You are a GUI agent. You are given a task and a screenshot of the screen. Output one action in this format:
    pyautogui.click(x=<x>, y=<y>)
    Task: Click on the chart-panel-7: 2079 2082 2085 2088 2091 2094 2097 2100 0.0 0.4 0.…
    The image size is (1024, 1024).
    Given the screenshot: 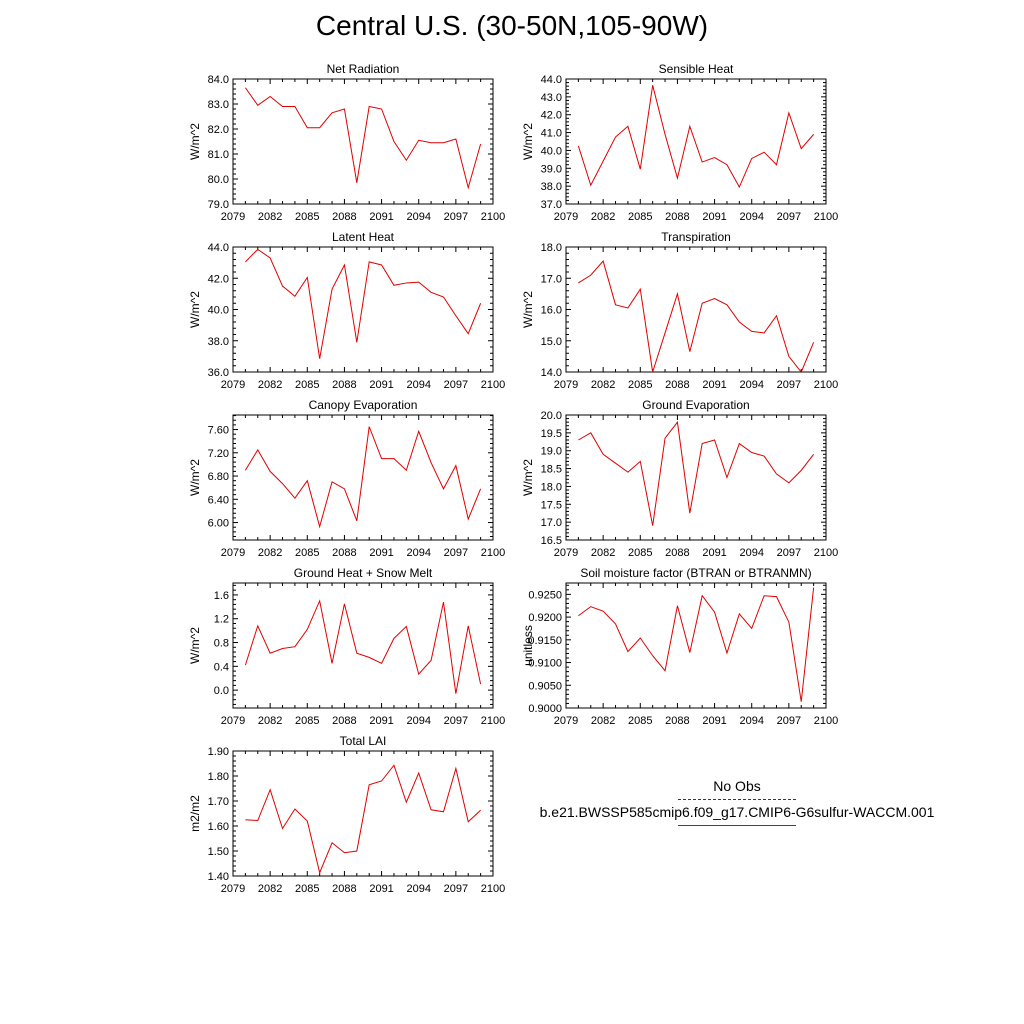 What is the action you would take?
    pyautogui.click(x=346, y=646)
    